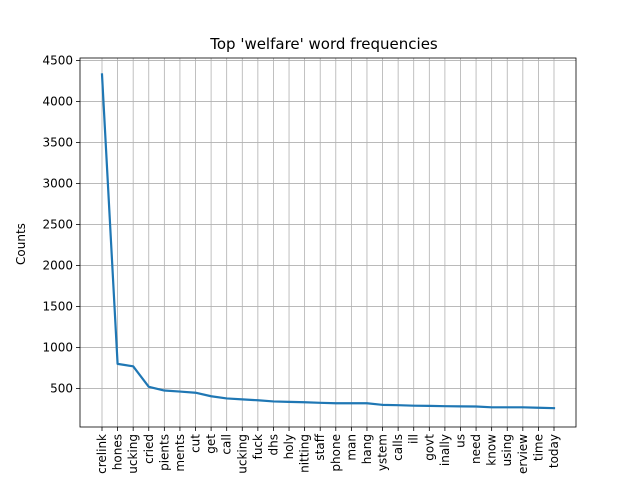 Image resolution: width=640 pixels, height=484 pixels. Describe the element at coordinates (305, 453) in the screenshot. I see `x-tick-label: nitting` at that location.